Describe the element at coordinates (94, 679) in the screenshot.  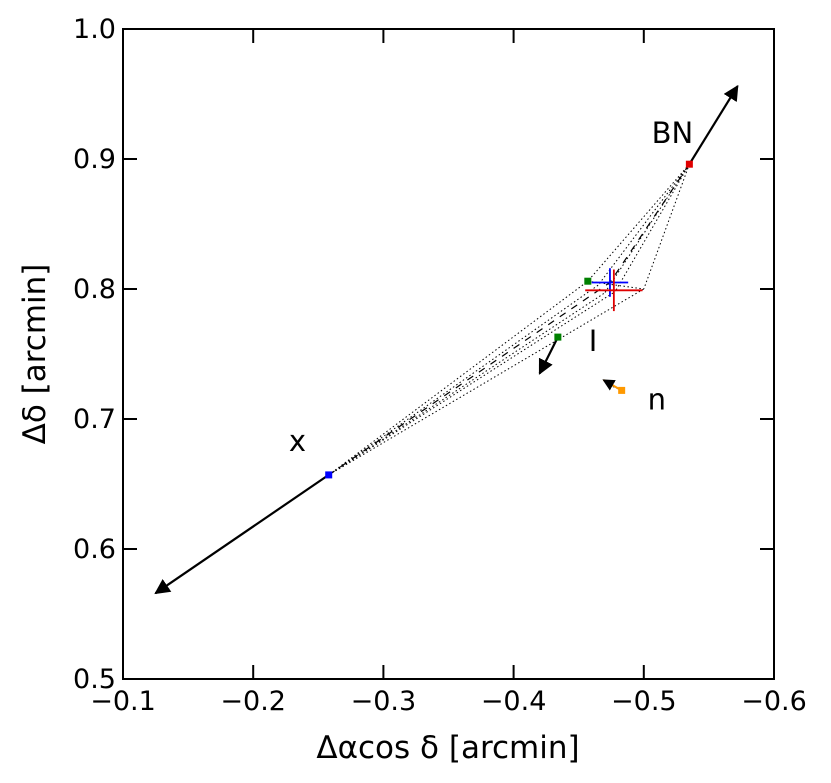
I see `y-tick-label: 0.5` at that location.